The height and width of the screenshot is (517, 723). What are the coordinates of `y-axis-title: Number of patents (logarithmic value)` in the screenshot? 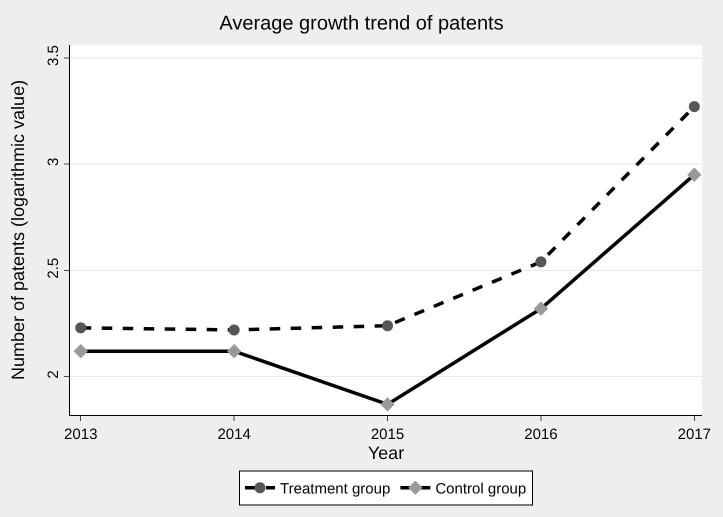 It's located at (18, 230).